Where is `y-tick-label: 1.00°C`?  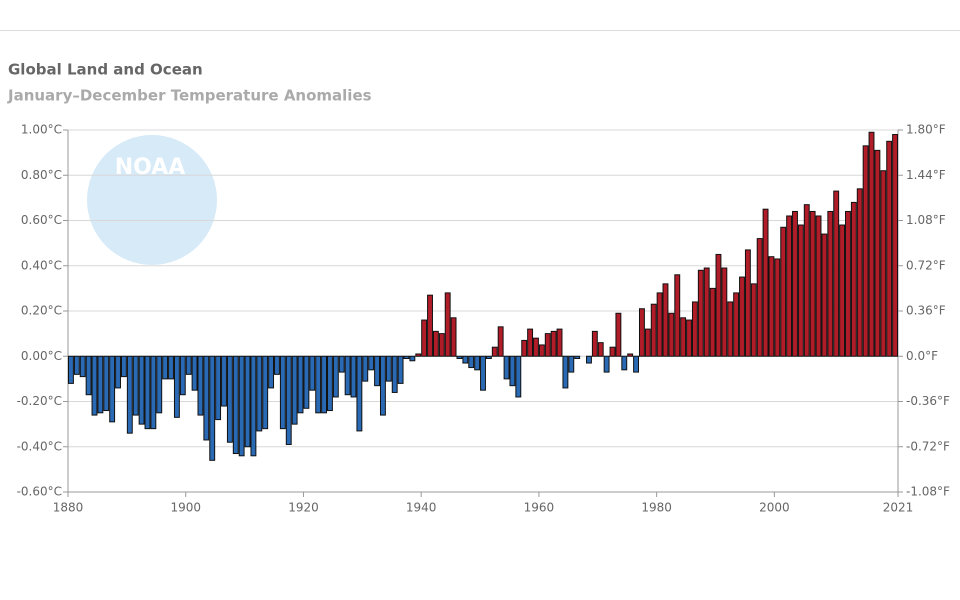
y-tick-label: 1.00°C is located at coordinates (41, 130).